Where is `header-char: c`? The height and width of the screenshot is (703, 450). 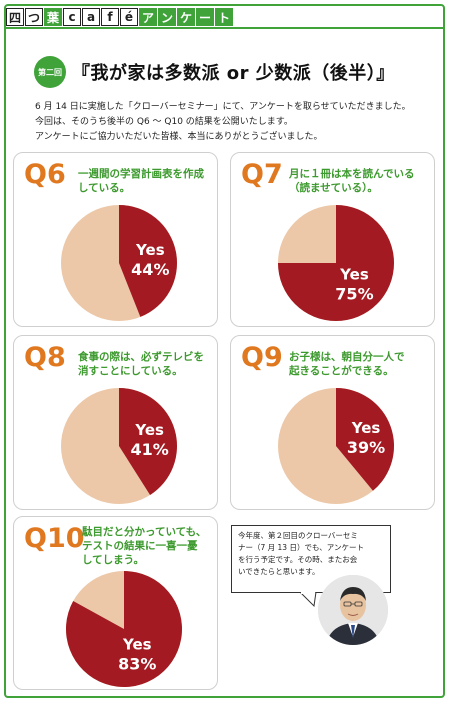
header-char: c is located at coordinates (72, 17).